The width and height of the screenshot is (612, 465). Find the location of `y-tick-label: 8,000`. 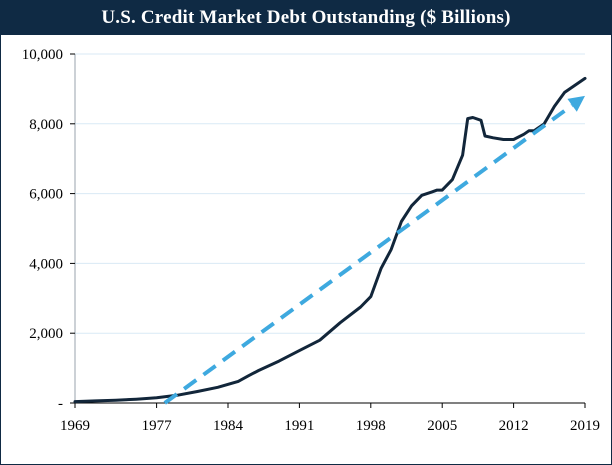

y-tick-label: 8,000 is located at coordinates (46, 125).